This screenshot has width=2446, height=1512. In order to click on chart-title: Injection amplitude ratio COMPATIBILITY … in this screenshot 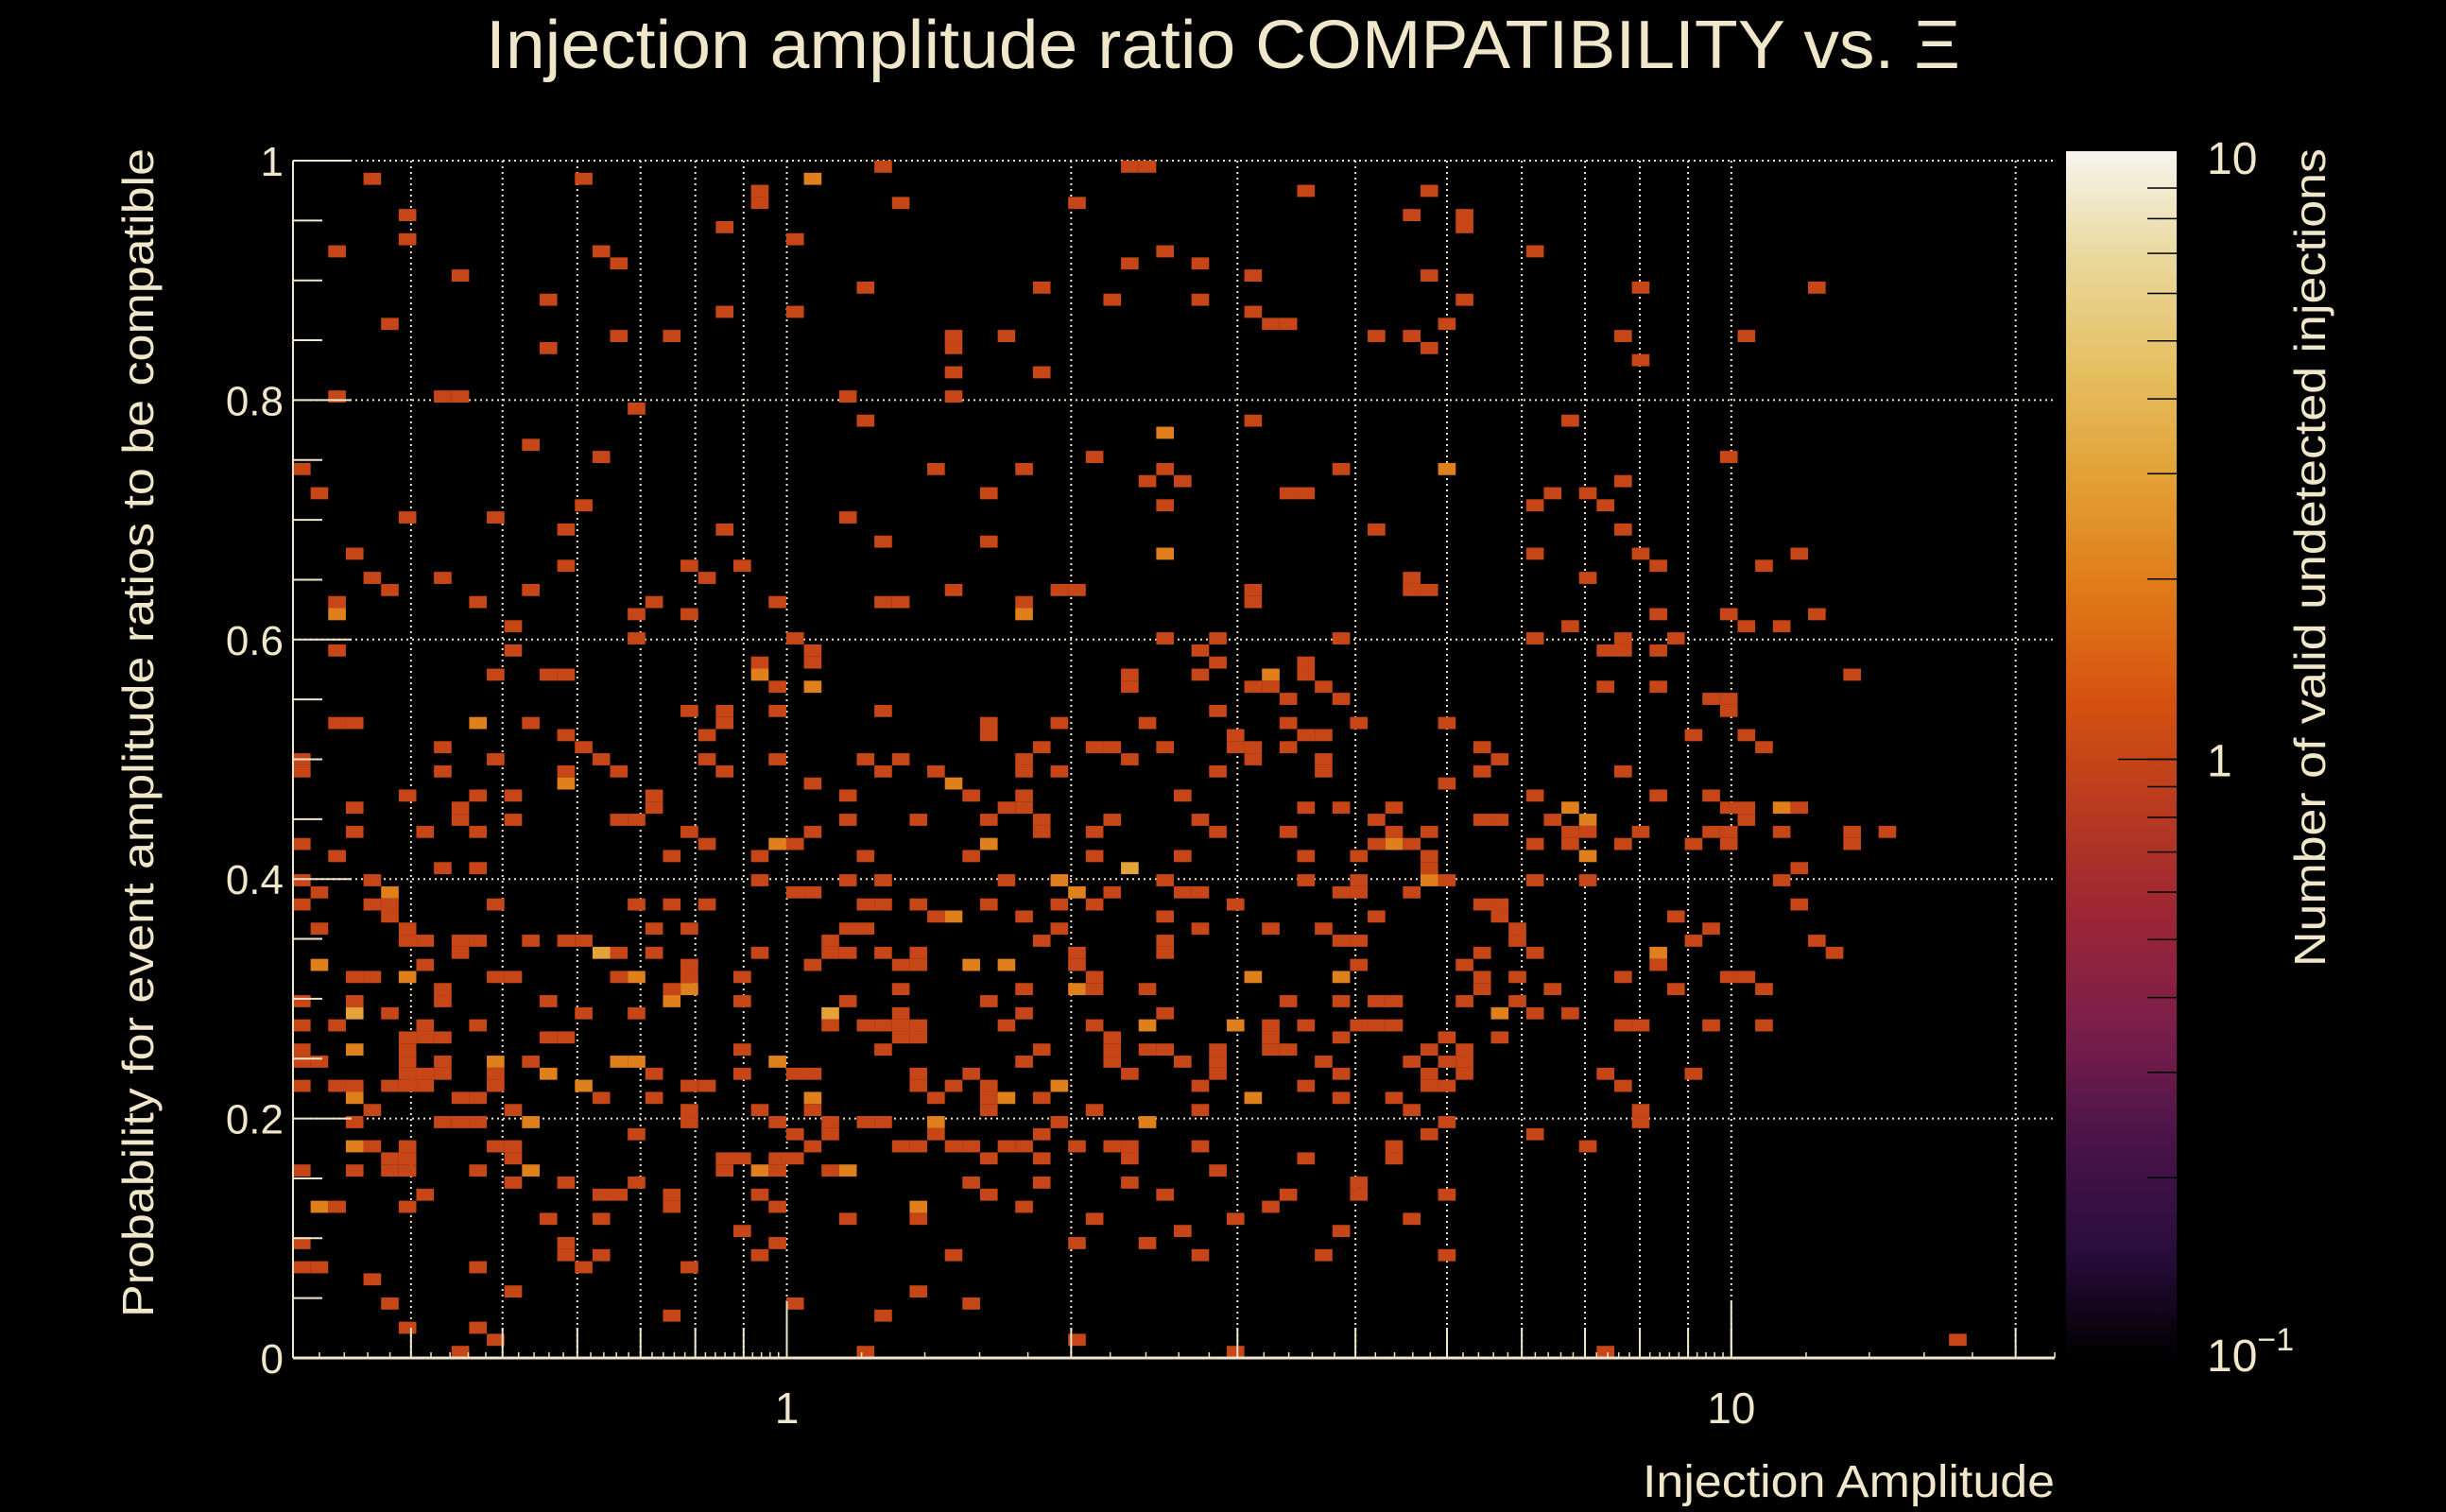, I will do `click(1223, 45)`.